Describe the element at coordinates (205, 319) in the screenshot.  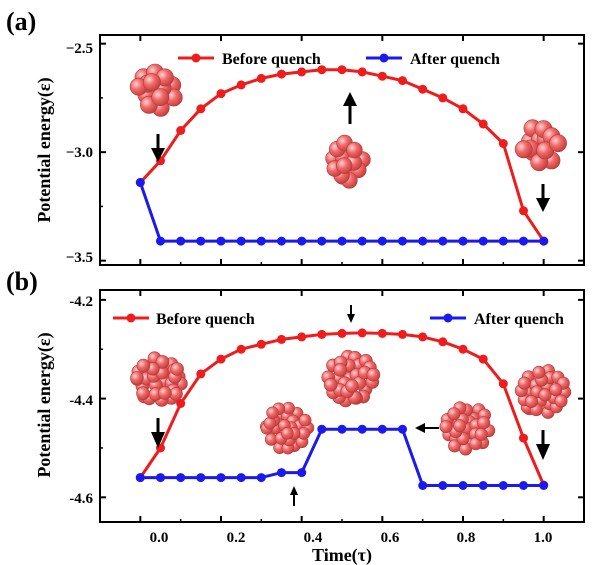
I see `legend-label-before-b: Before quench` at that location.